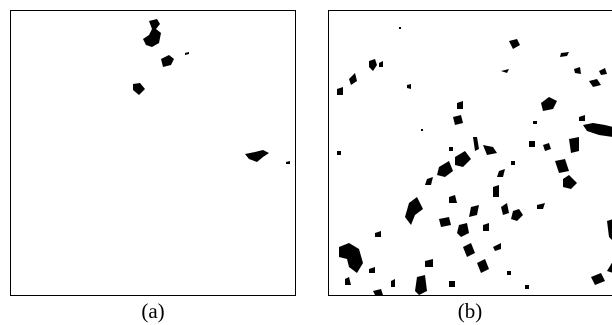 The image size is (612, 325). I want to click on panel-caption-a: (a), so click(153, 311).